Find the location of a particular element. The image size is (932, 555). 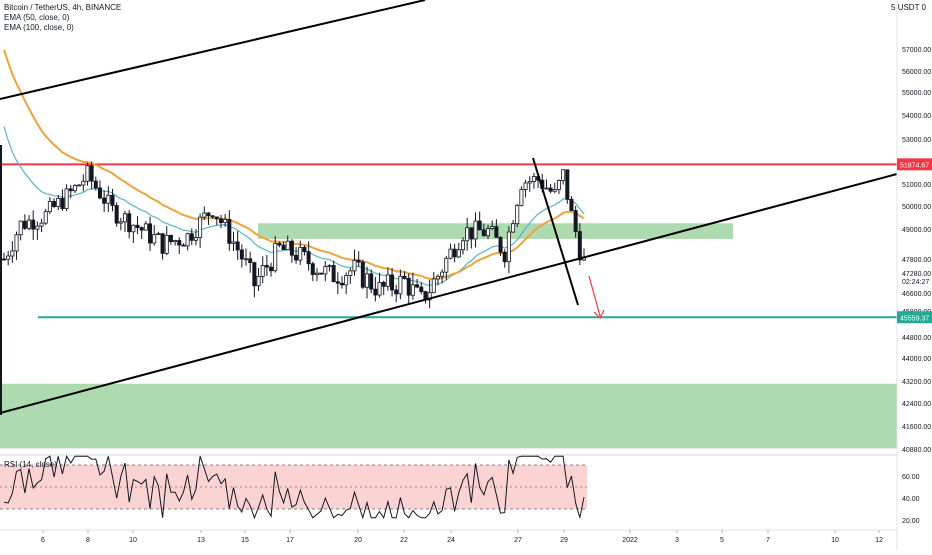

price-tick-label: 57000.00 is located at coordinates (916, 50).